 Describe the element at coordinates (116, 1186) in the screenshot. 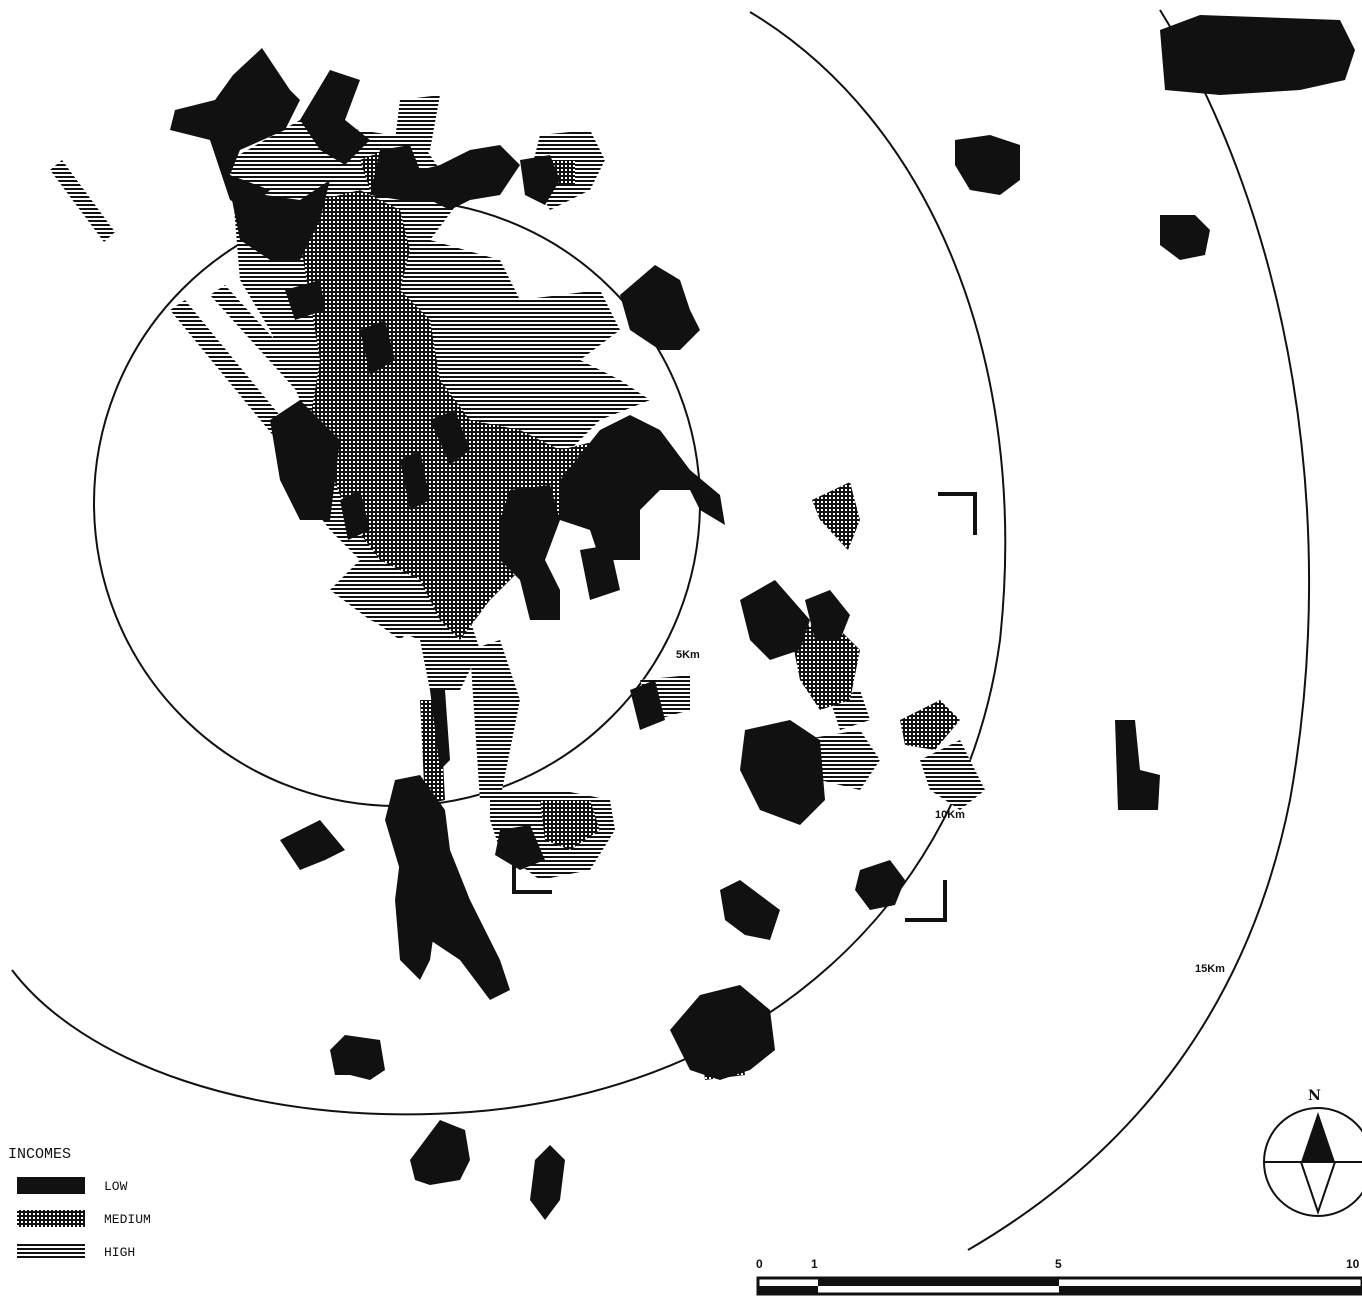

I see `legend-label-low: LOW` at that location.